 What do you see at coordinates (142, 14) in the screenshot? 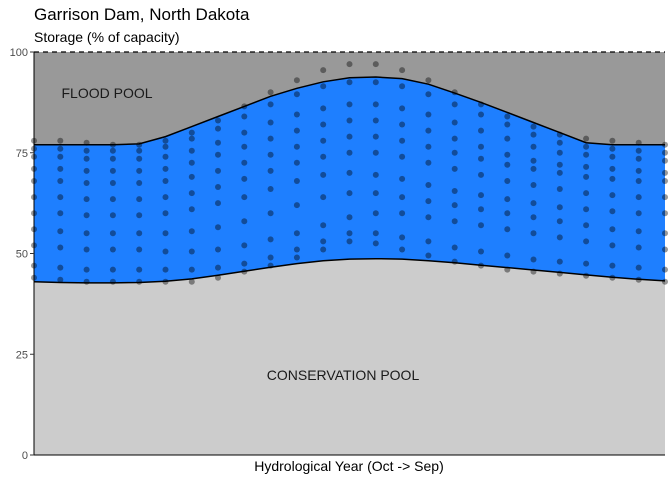
I see `chart-title: Garrison Dam, North Dakota` at bounding box center [142, 14].